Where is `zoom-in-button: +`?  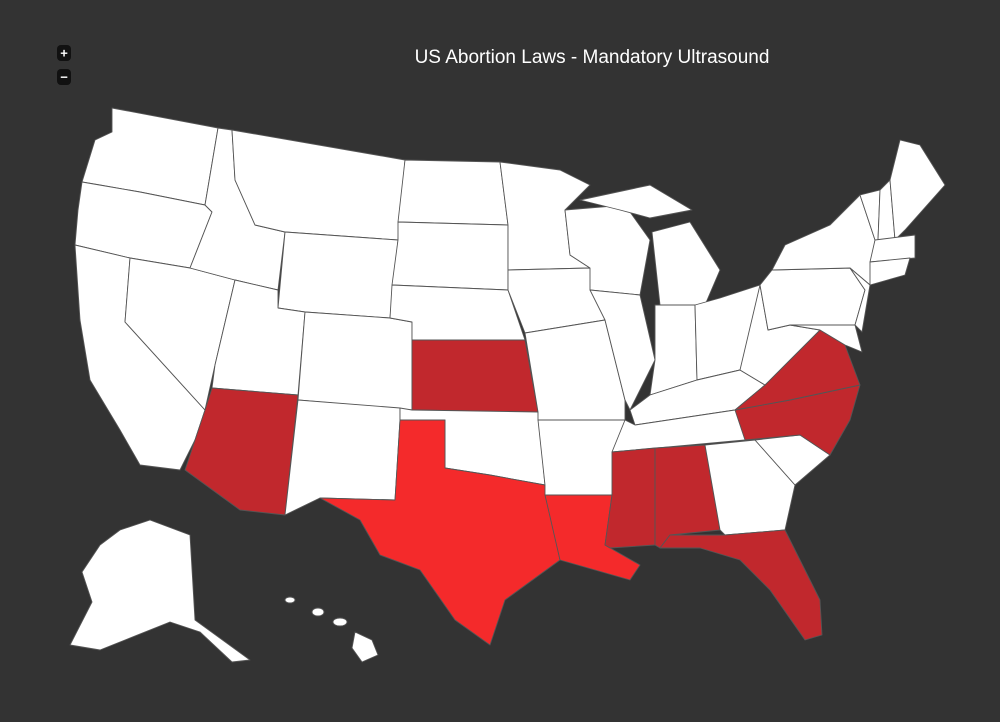
zoom-in-button: + is located at coordinates (64, 53).